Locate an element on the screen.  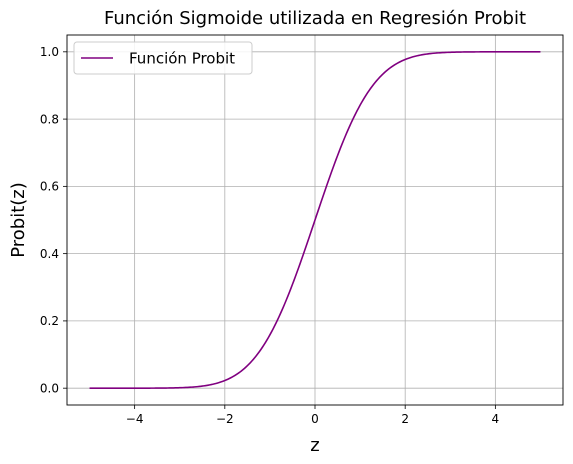
x-tick-label: −2 is located at coordinates (225, 419).